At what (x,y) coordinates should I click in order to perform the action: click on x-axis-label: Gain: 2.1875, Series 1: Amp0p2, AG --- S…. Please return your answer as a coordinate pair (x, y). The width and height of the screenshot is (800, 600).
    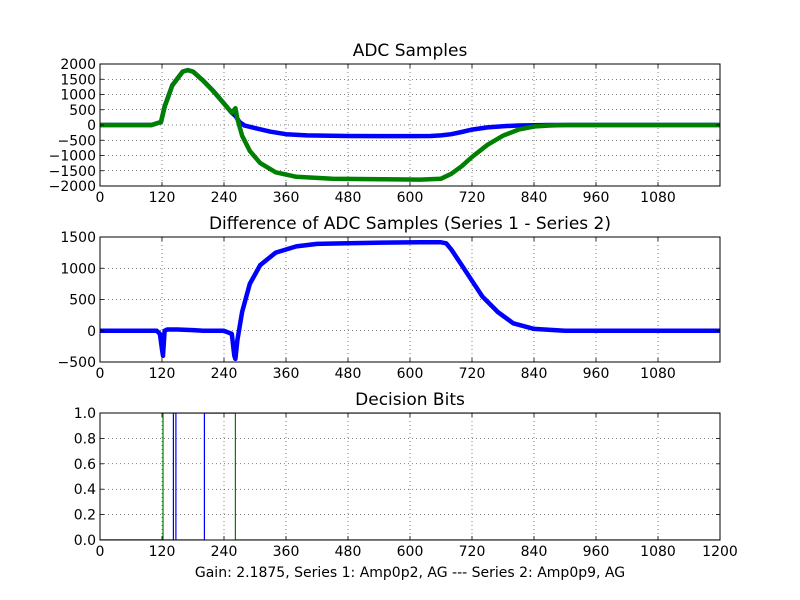
    Looking at the image, I should click on (410, 573).